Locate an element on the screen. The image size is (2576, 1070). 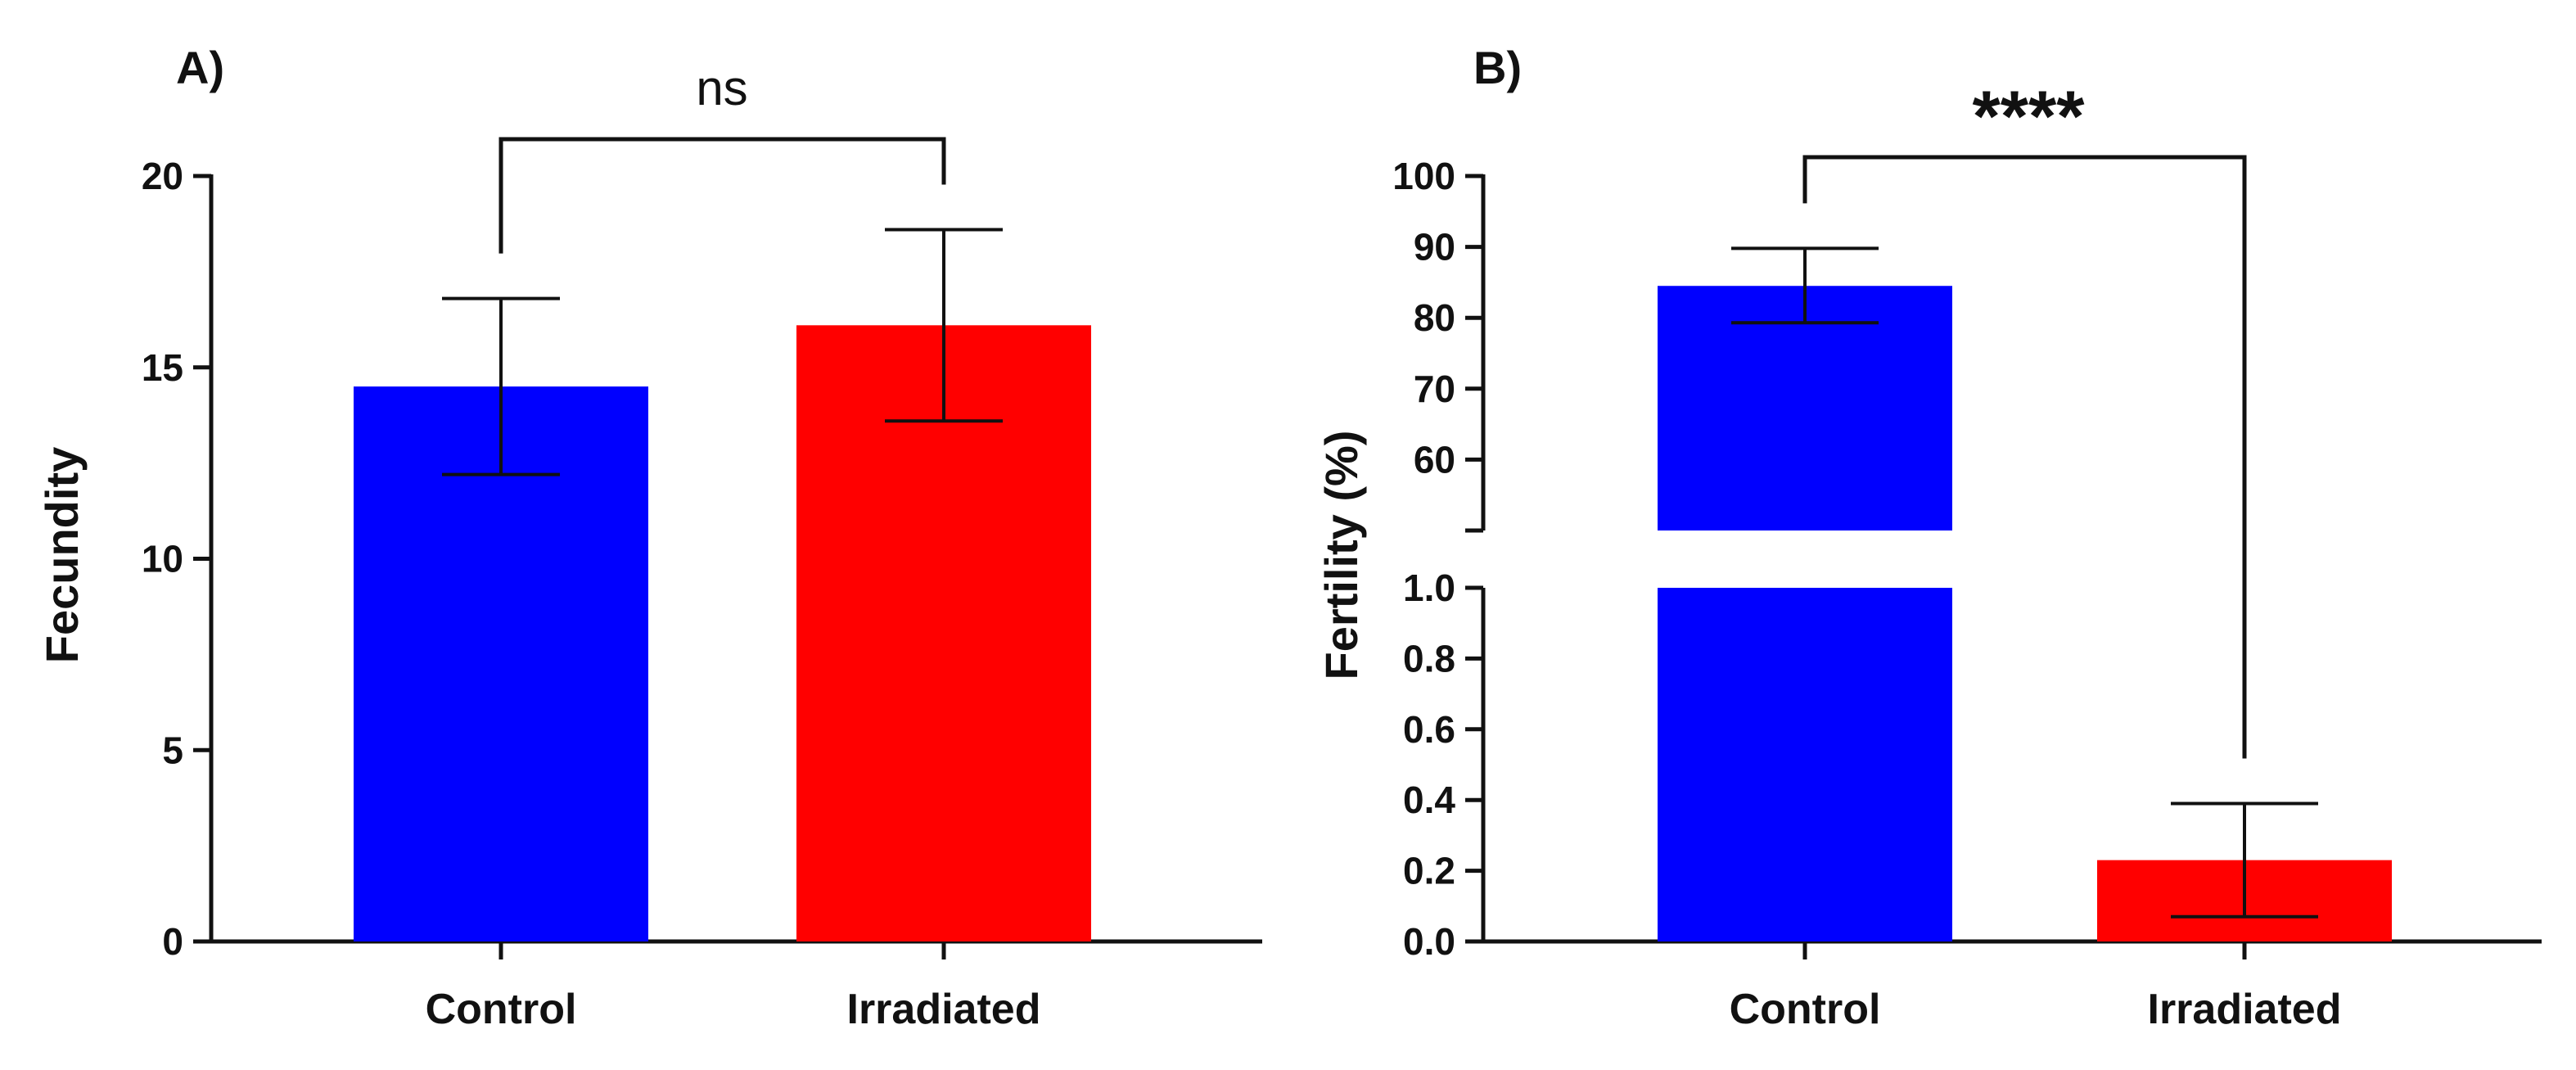
panel-b-label: B) is located at coordinates (1497, 67).